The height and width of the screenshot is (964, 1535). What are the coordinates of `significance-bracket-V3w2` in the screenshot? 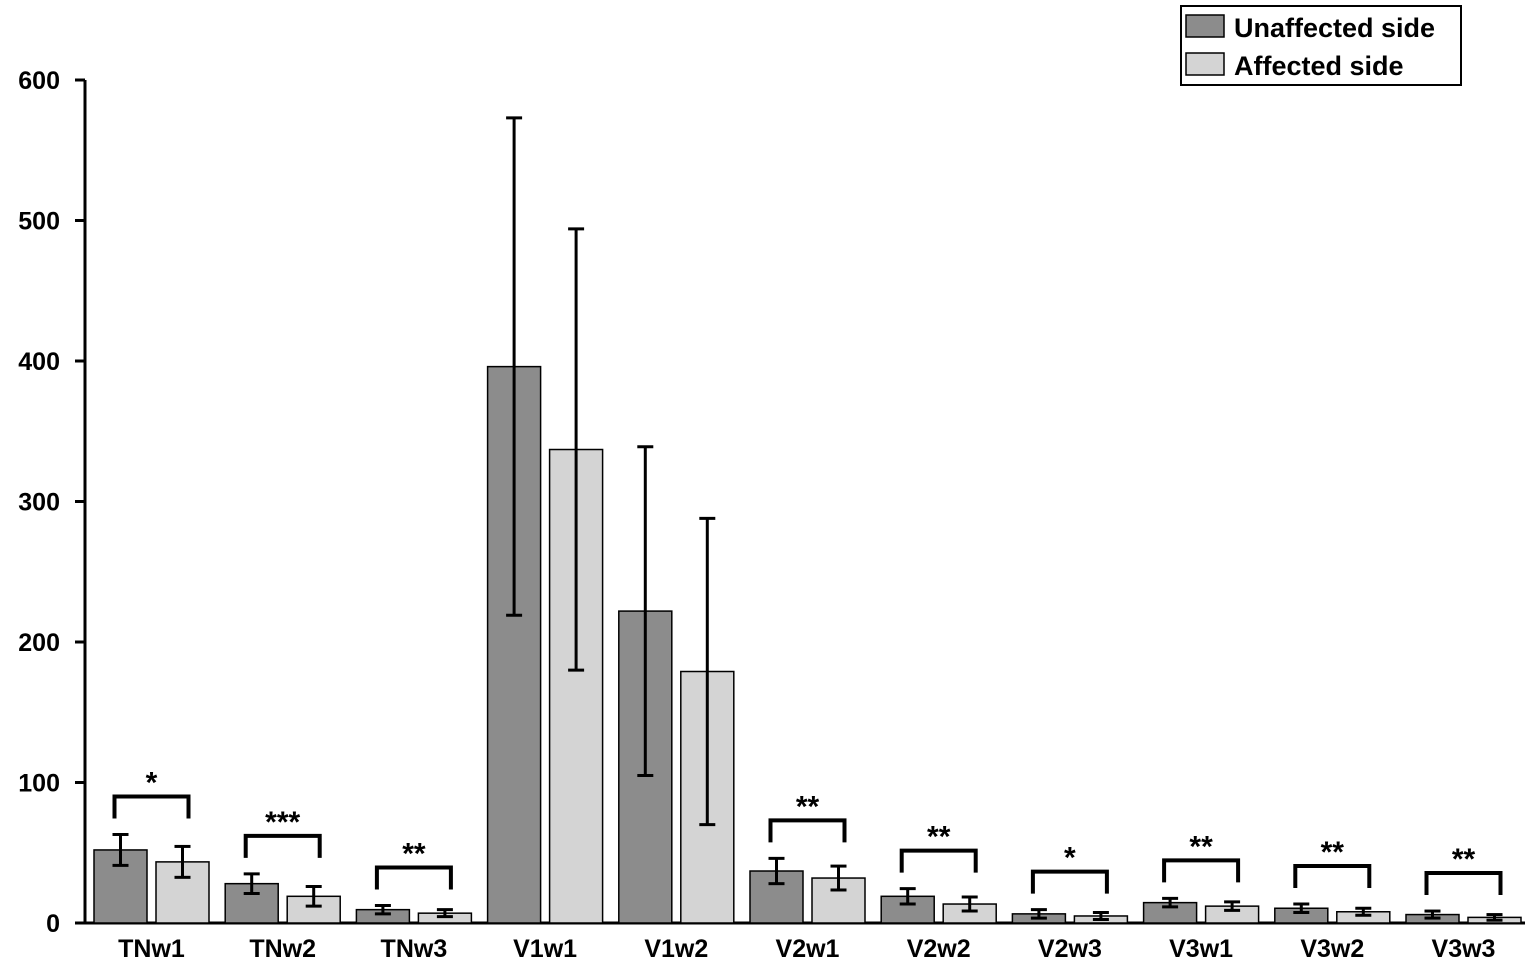 It's located at (1332, 876).